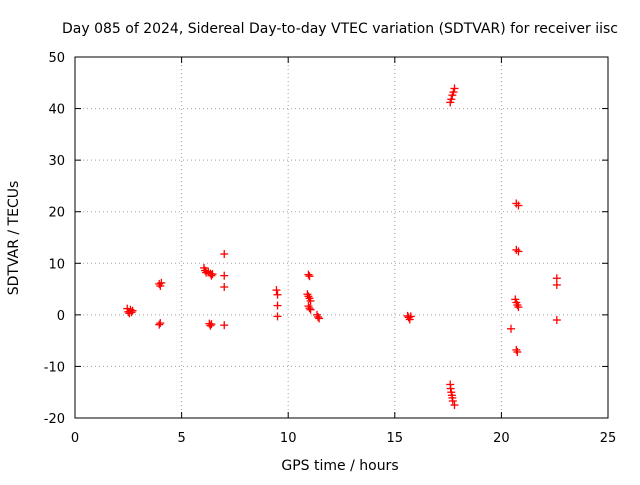  What do you see at coordinates (61, 316) in the screenshot?
I see `y-tick-label: 0` at bounding box center [61, 316].